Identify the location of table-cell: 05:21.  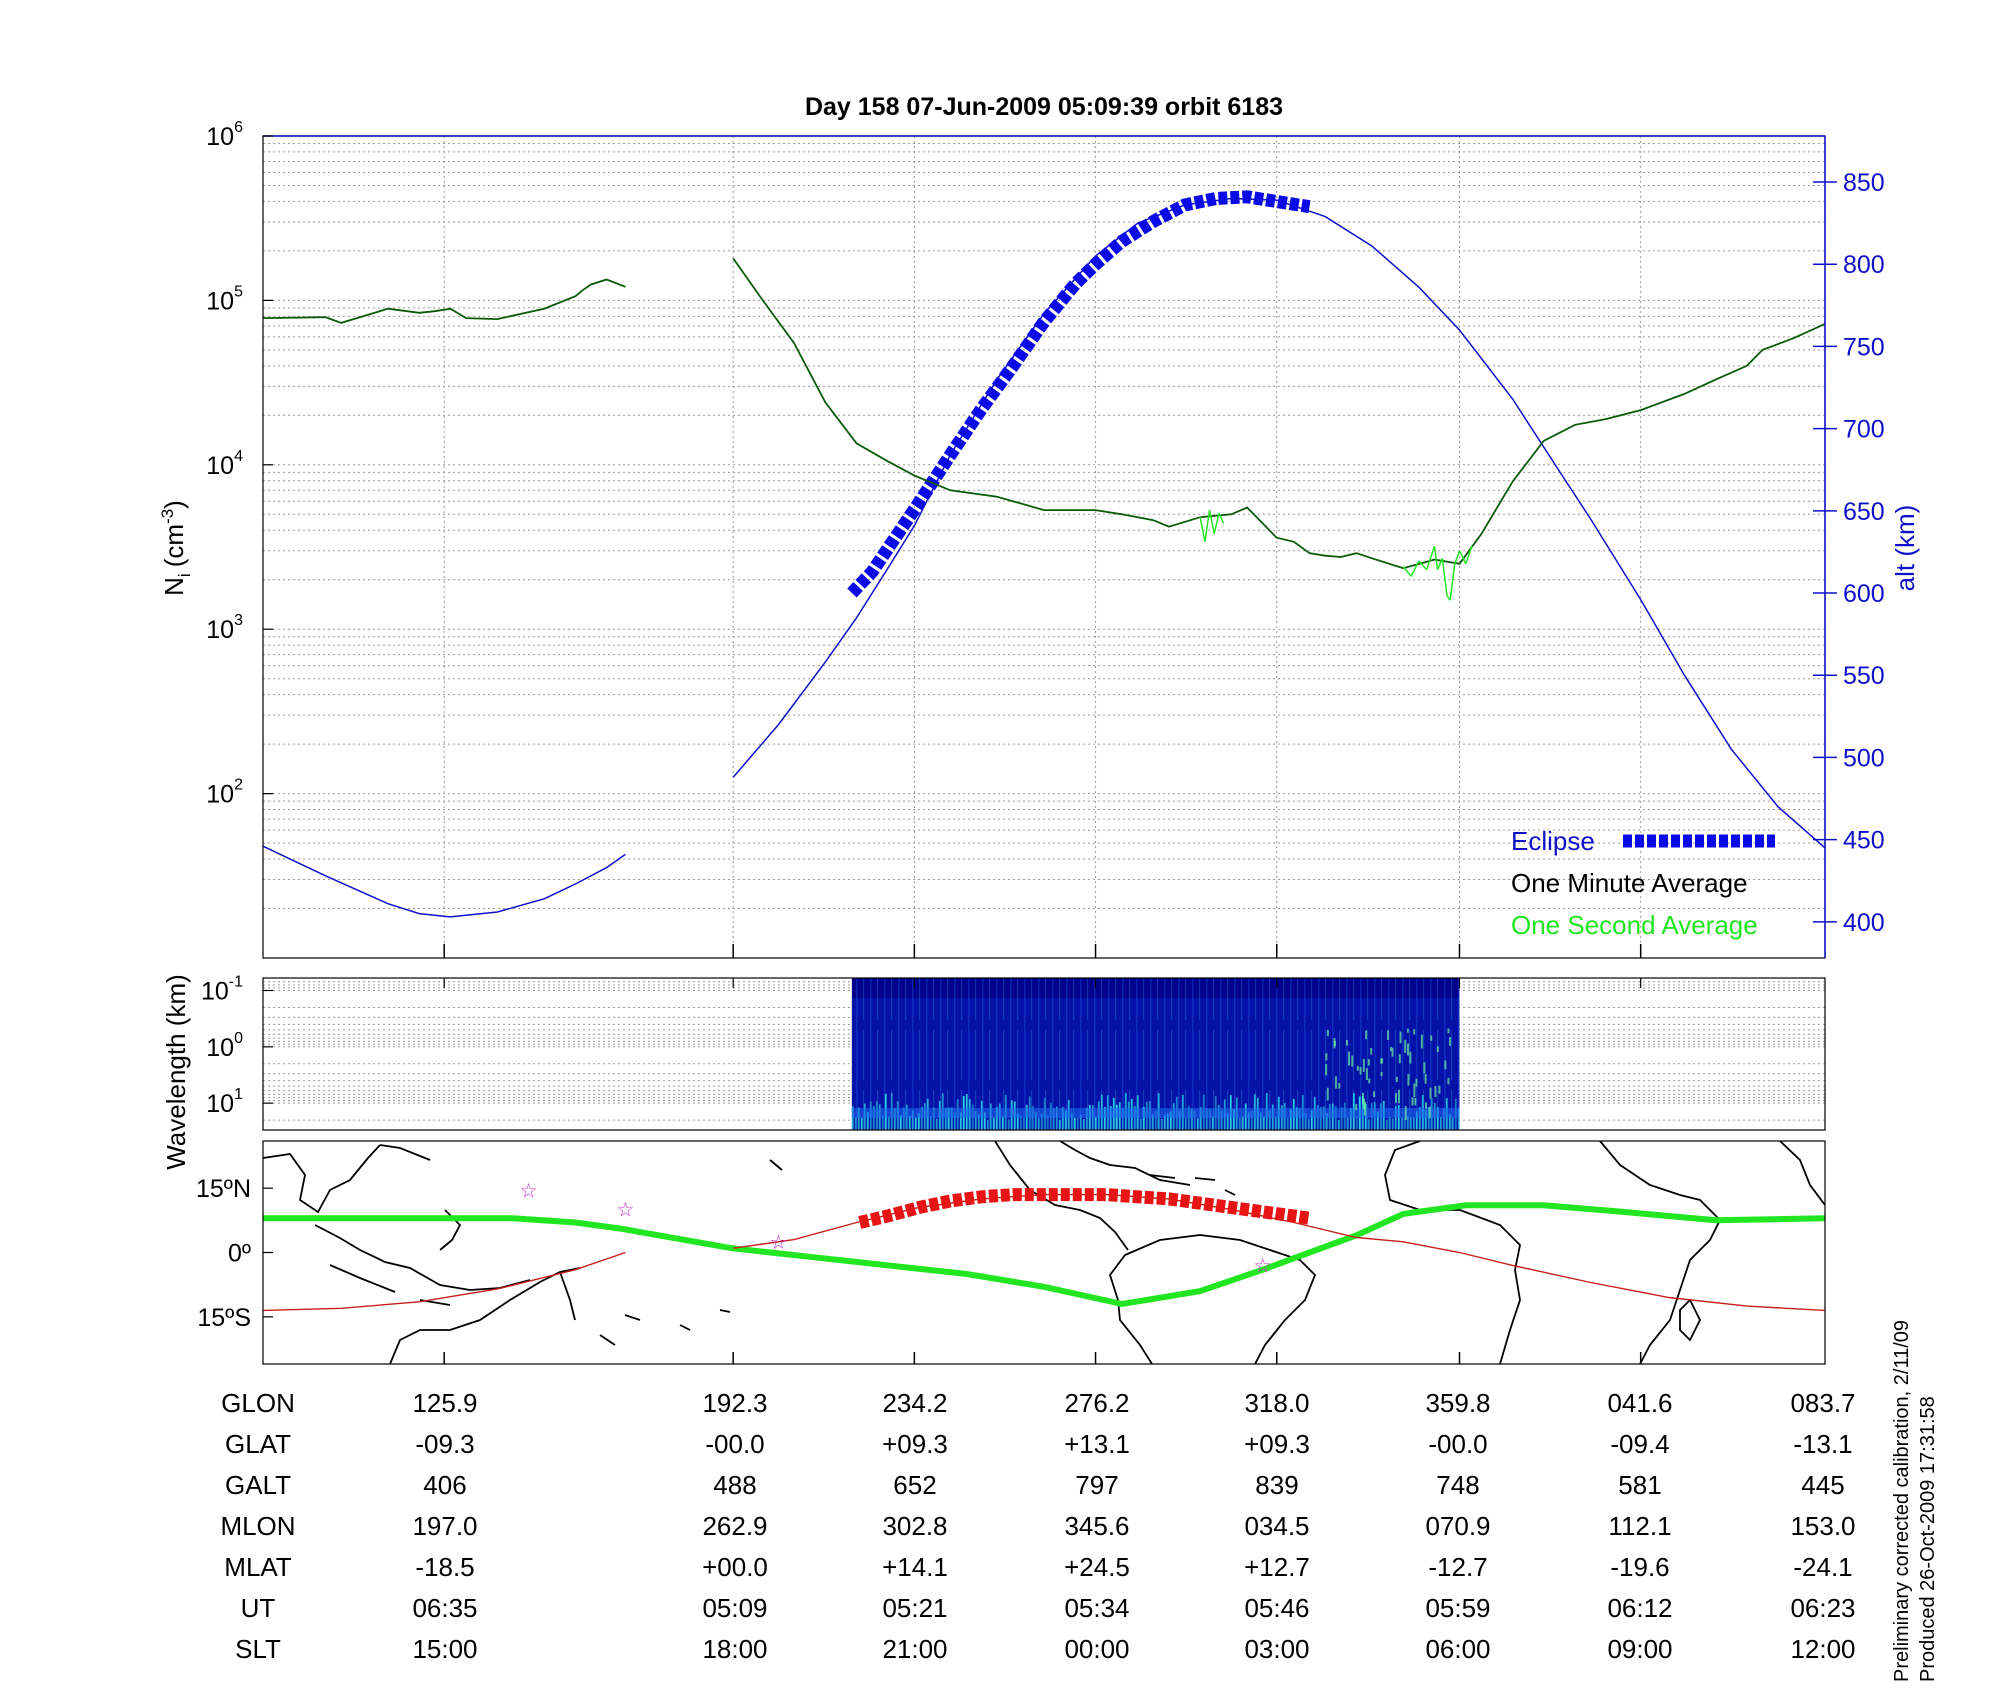
(914, 1608).